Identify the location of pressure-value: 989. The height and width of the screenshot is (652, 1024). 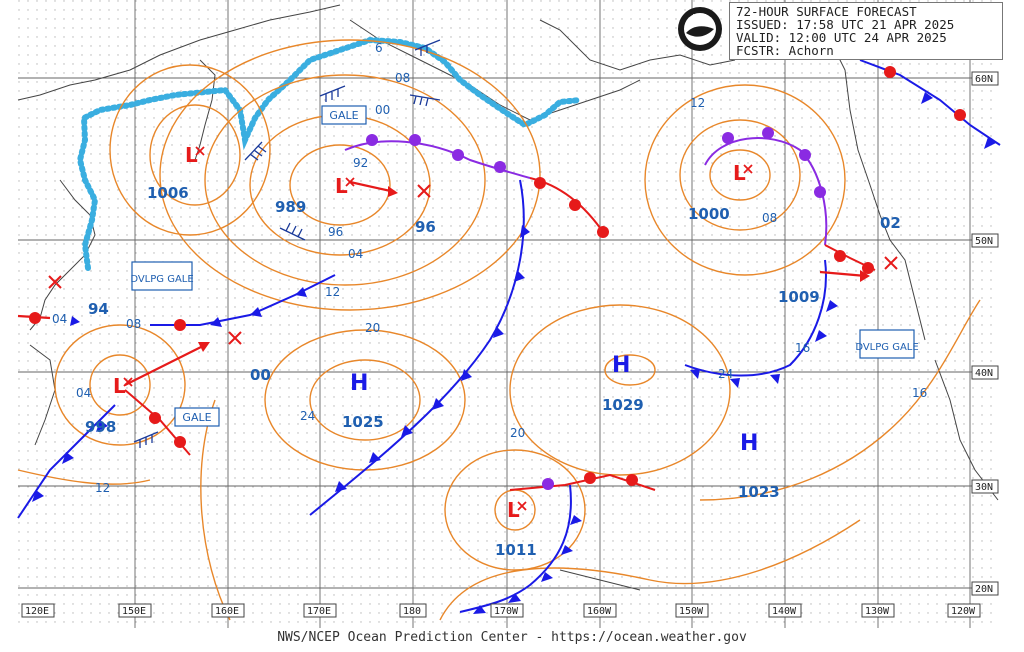
(290, 207).